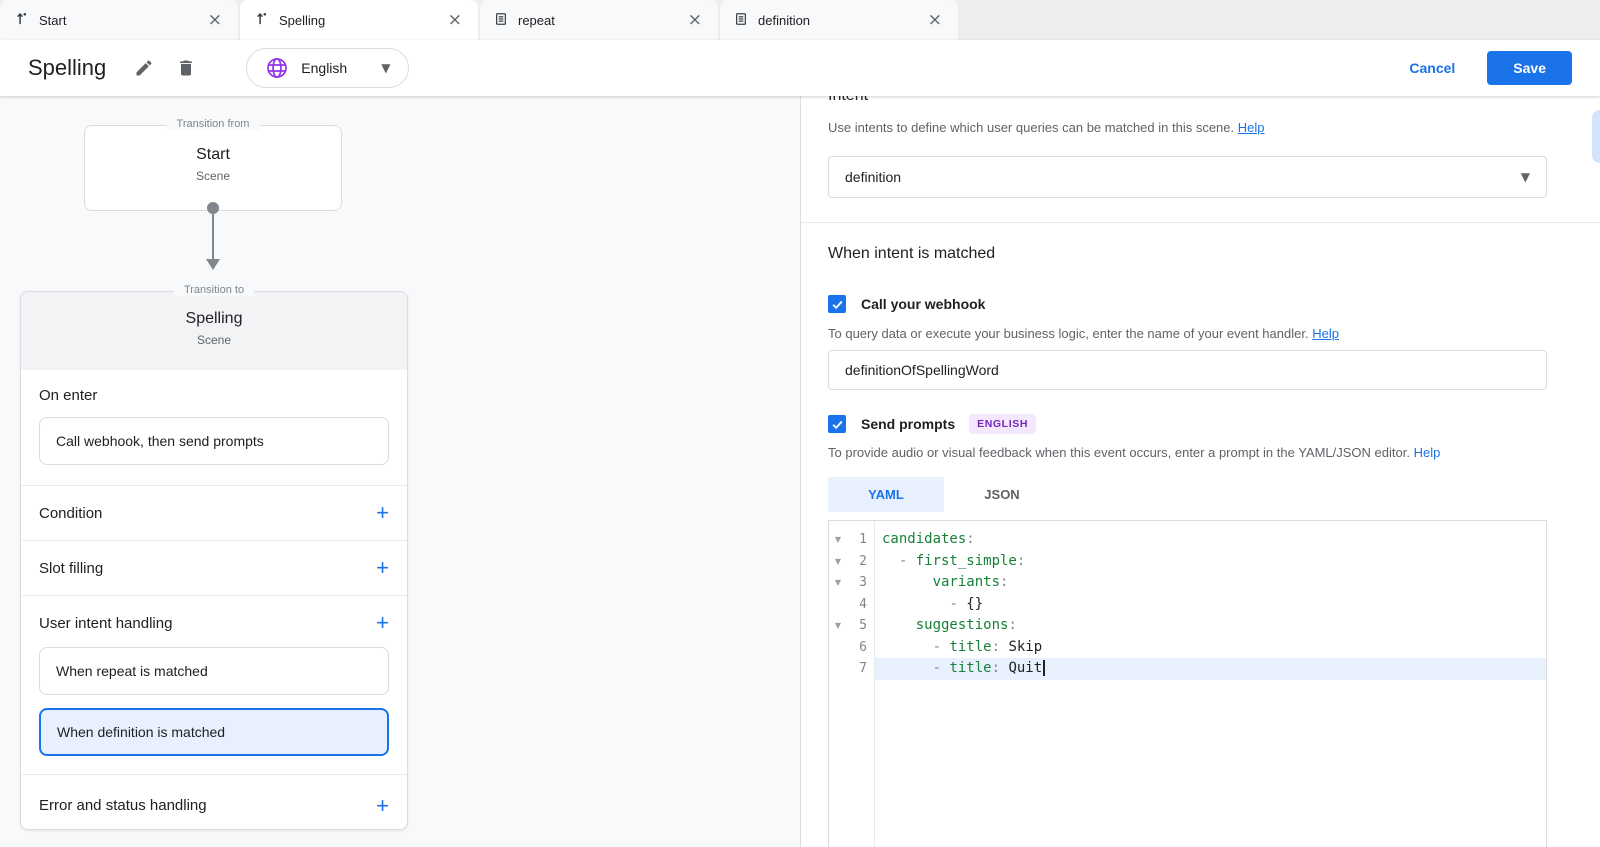 Image resolution: width=1600 pixels, height=847 pixels. What do you see at coordinates (1210, 648) in the screenshot?
I see `code-line-6: - title: Skip` at bounding box center [1210, 648].